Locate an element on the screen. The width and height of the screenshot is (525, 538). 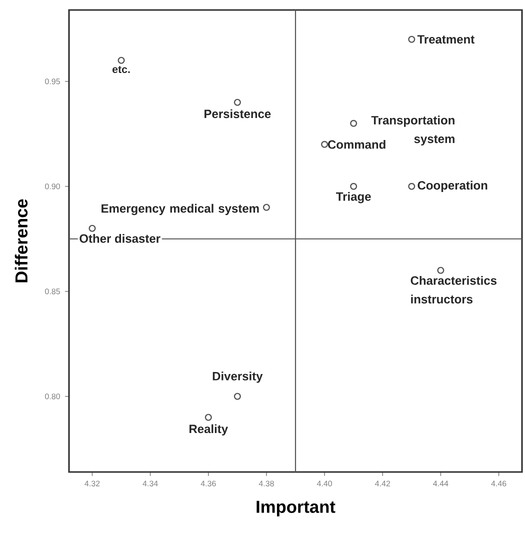
annotation: etc. is located at coordinates (121, 70).